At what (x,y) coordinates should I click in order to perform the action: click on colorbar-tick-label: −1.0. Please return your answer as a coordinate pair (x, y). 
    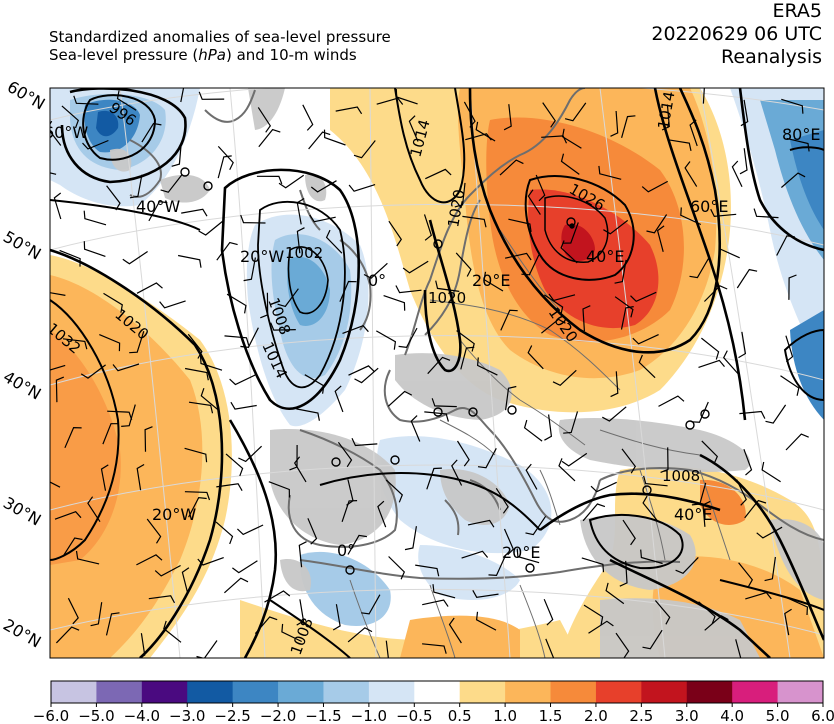
    Looking at the image, I should click on (369, 715).